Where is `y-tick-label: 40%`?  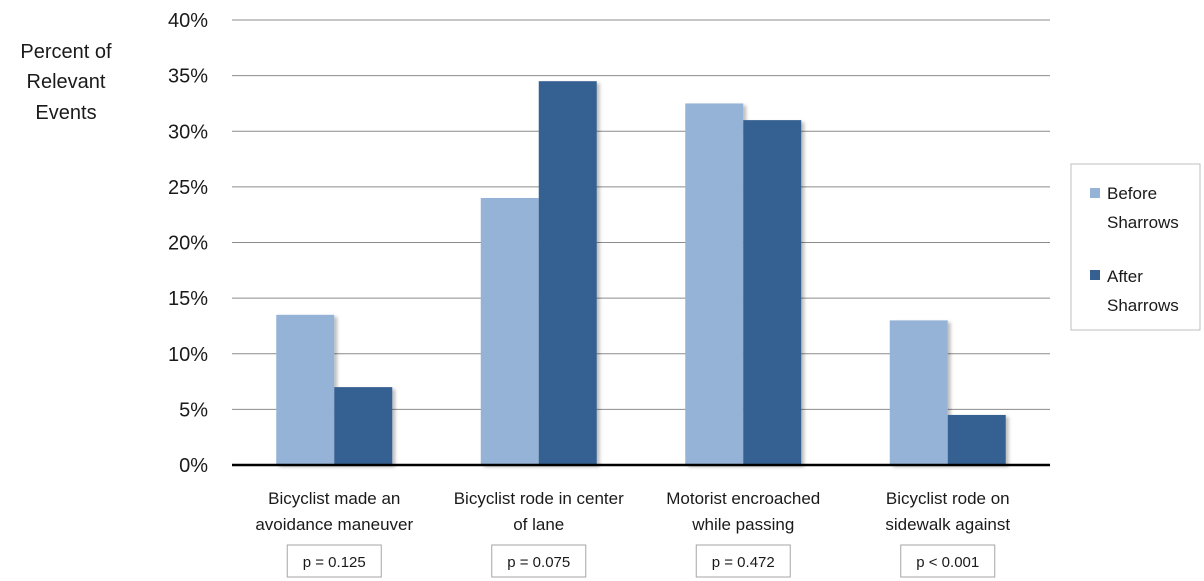
y-tick-label: 40% is located at coordinates (188, 21).